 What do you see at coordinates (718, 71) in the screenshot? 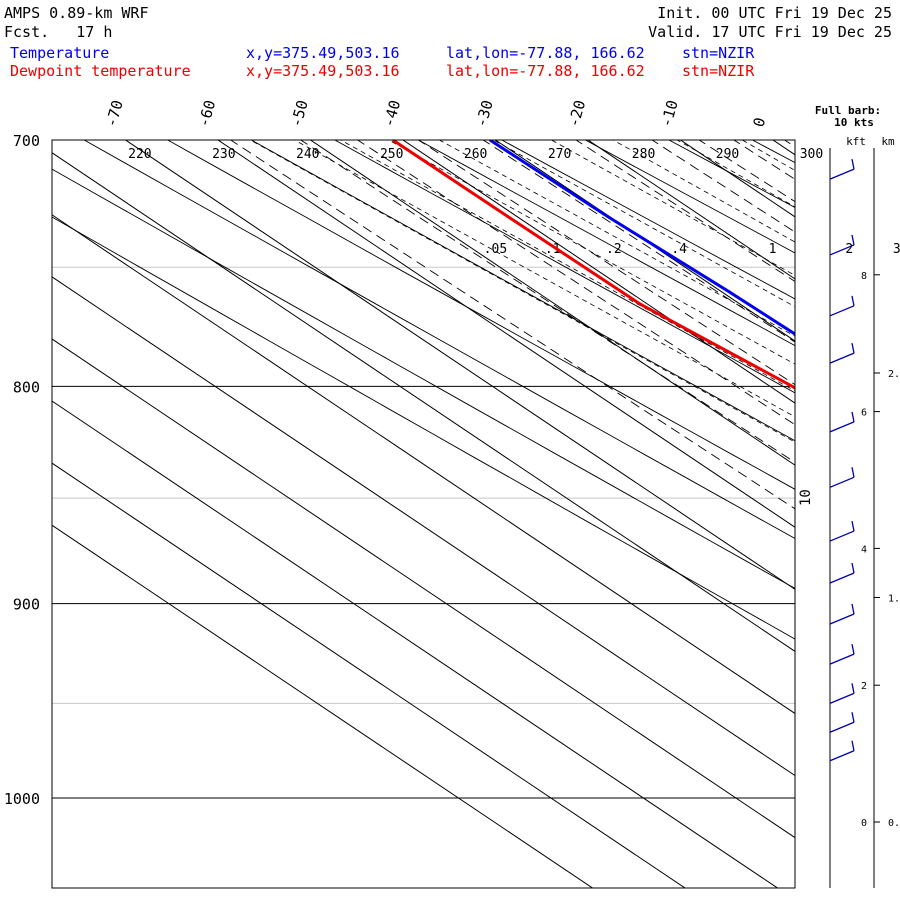
I see `legend-dewpoint-stn: stn=NZIR` at bounding box center [718, 71].